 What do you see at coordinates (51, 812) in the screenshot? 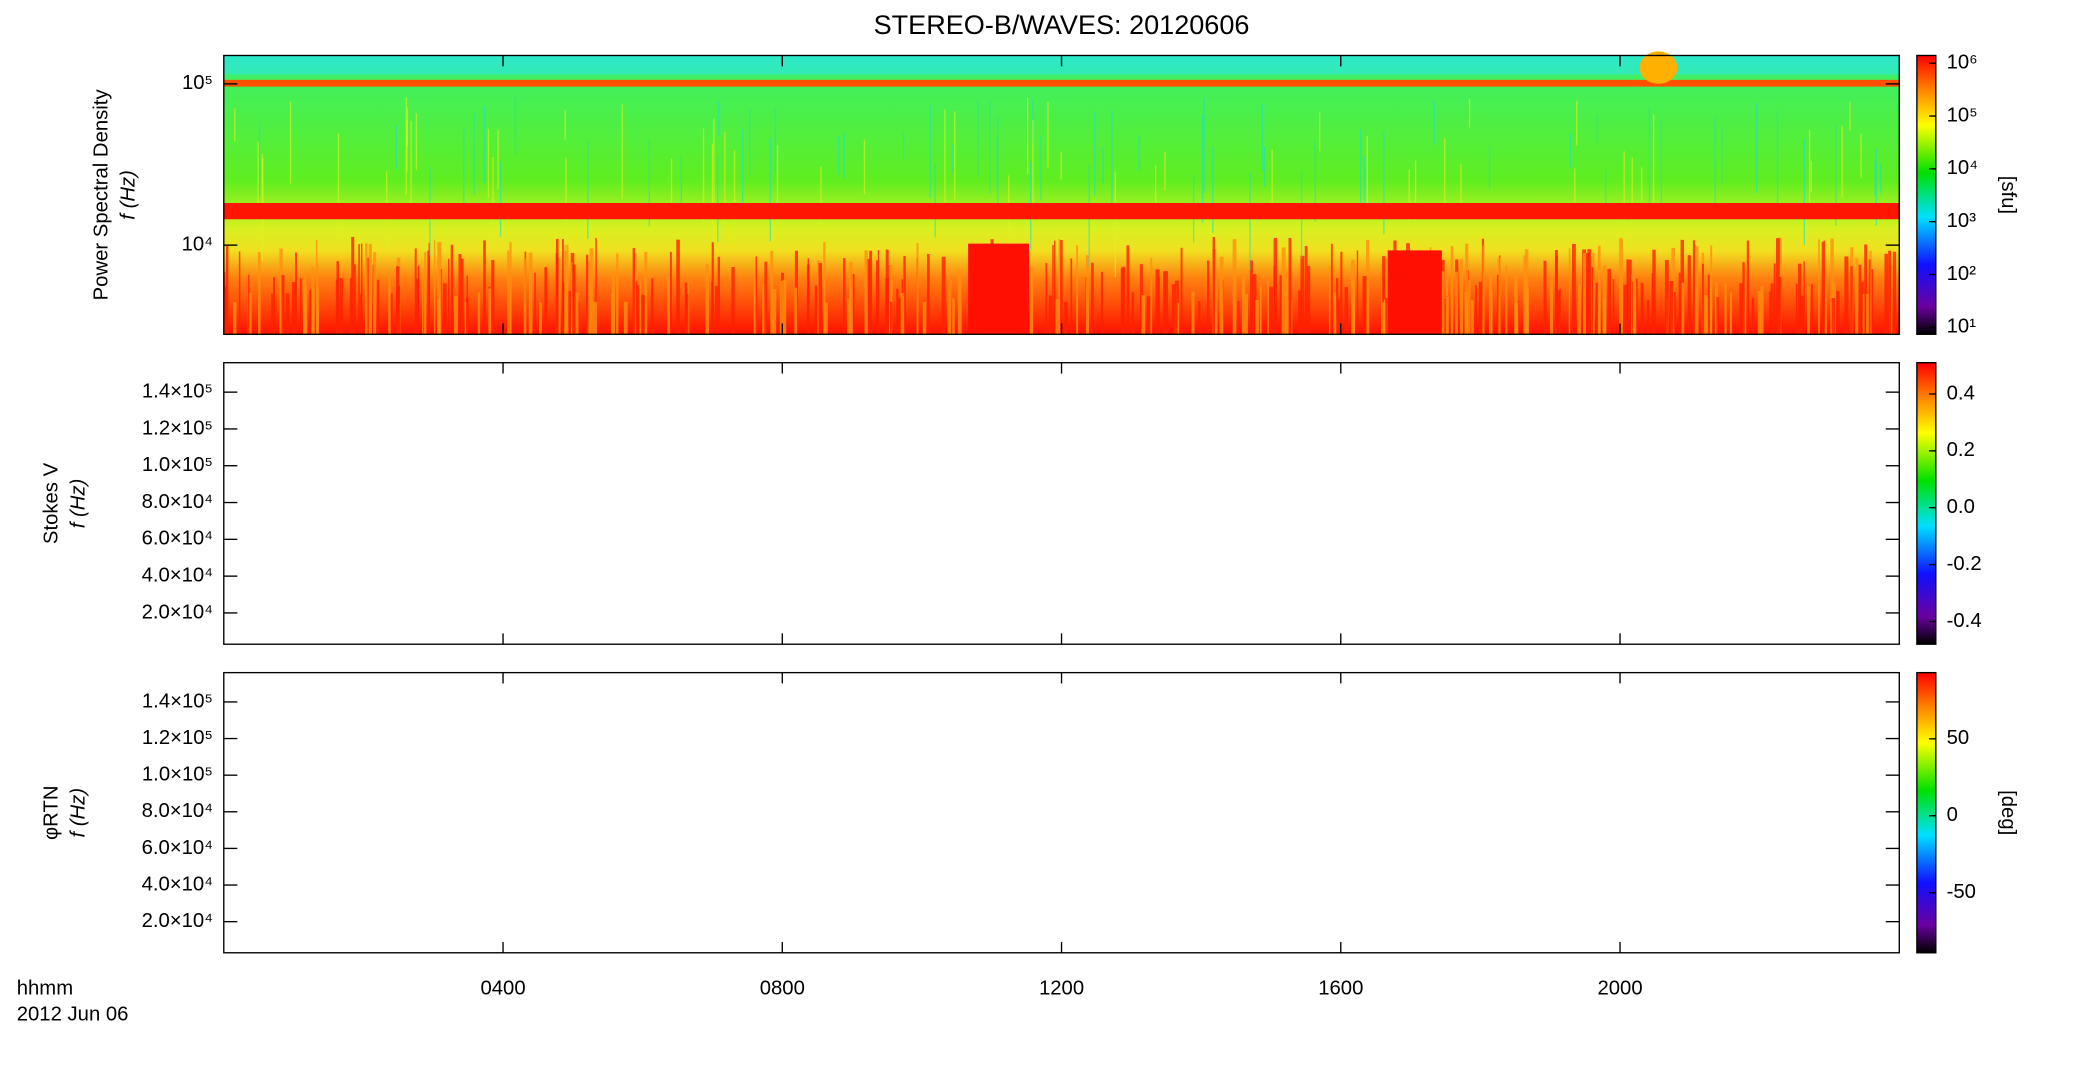
I see `y-axis-label: φRTN` at bounding box center [51, 812].